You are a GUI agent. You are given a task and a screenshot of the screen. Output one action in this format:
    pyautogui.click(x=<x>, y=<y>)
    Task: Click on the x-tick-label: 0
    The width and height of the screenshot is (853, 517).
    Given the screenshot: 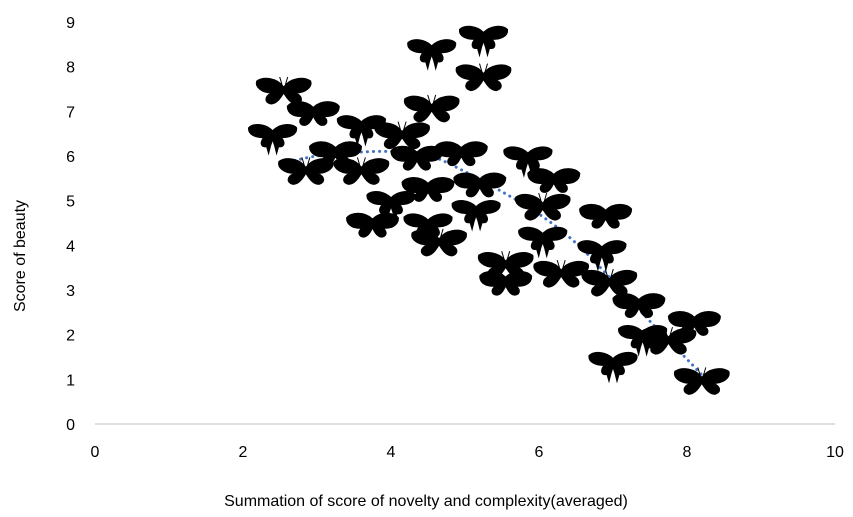 What is the action you would take?
    pyautogui.click(x=95, y=452)
    